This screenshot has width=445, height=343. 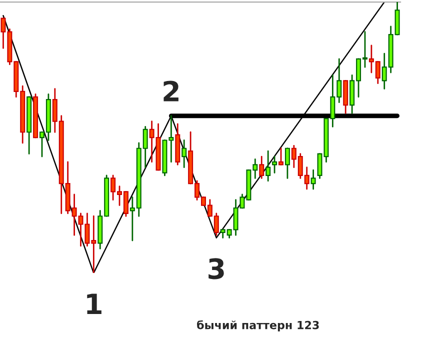 I want to click on annotation: 3, so click(x=216, y=269).